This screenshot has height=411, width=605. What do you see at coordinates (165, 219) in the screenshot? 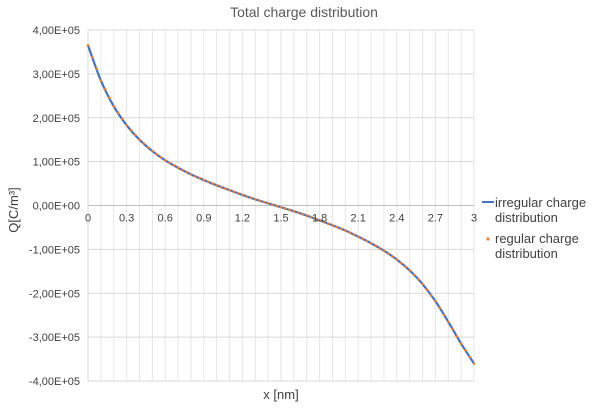
I see `x-tick-label: 0.6` at bounding box center [165, 219].